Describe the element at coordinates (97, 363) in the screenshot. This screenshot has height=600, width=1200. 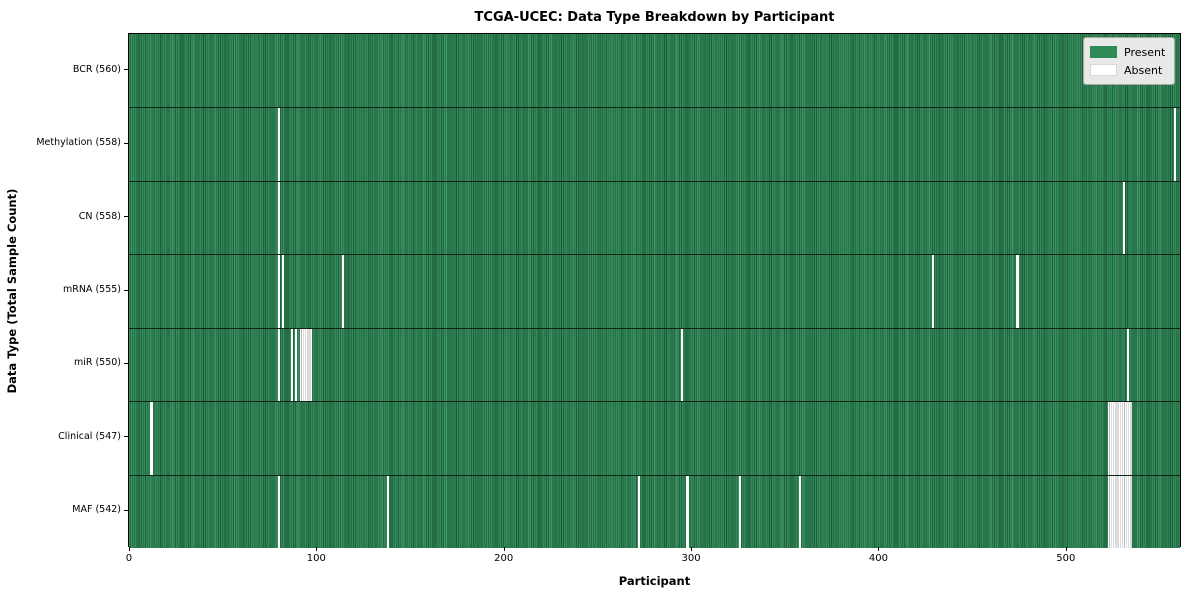
I see `y-tick-label-miR: miR (550)` at that location.